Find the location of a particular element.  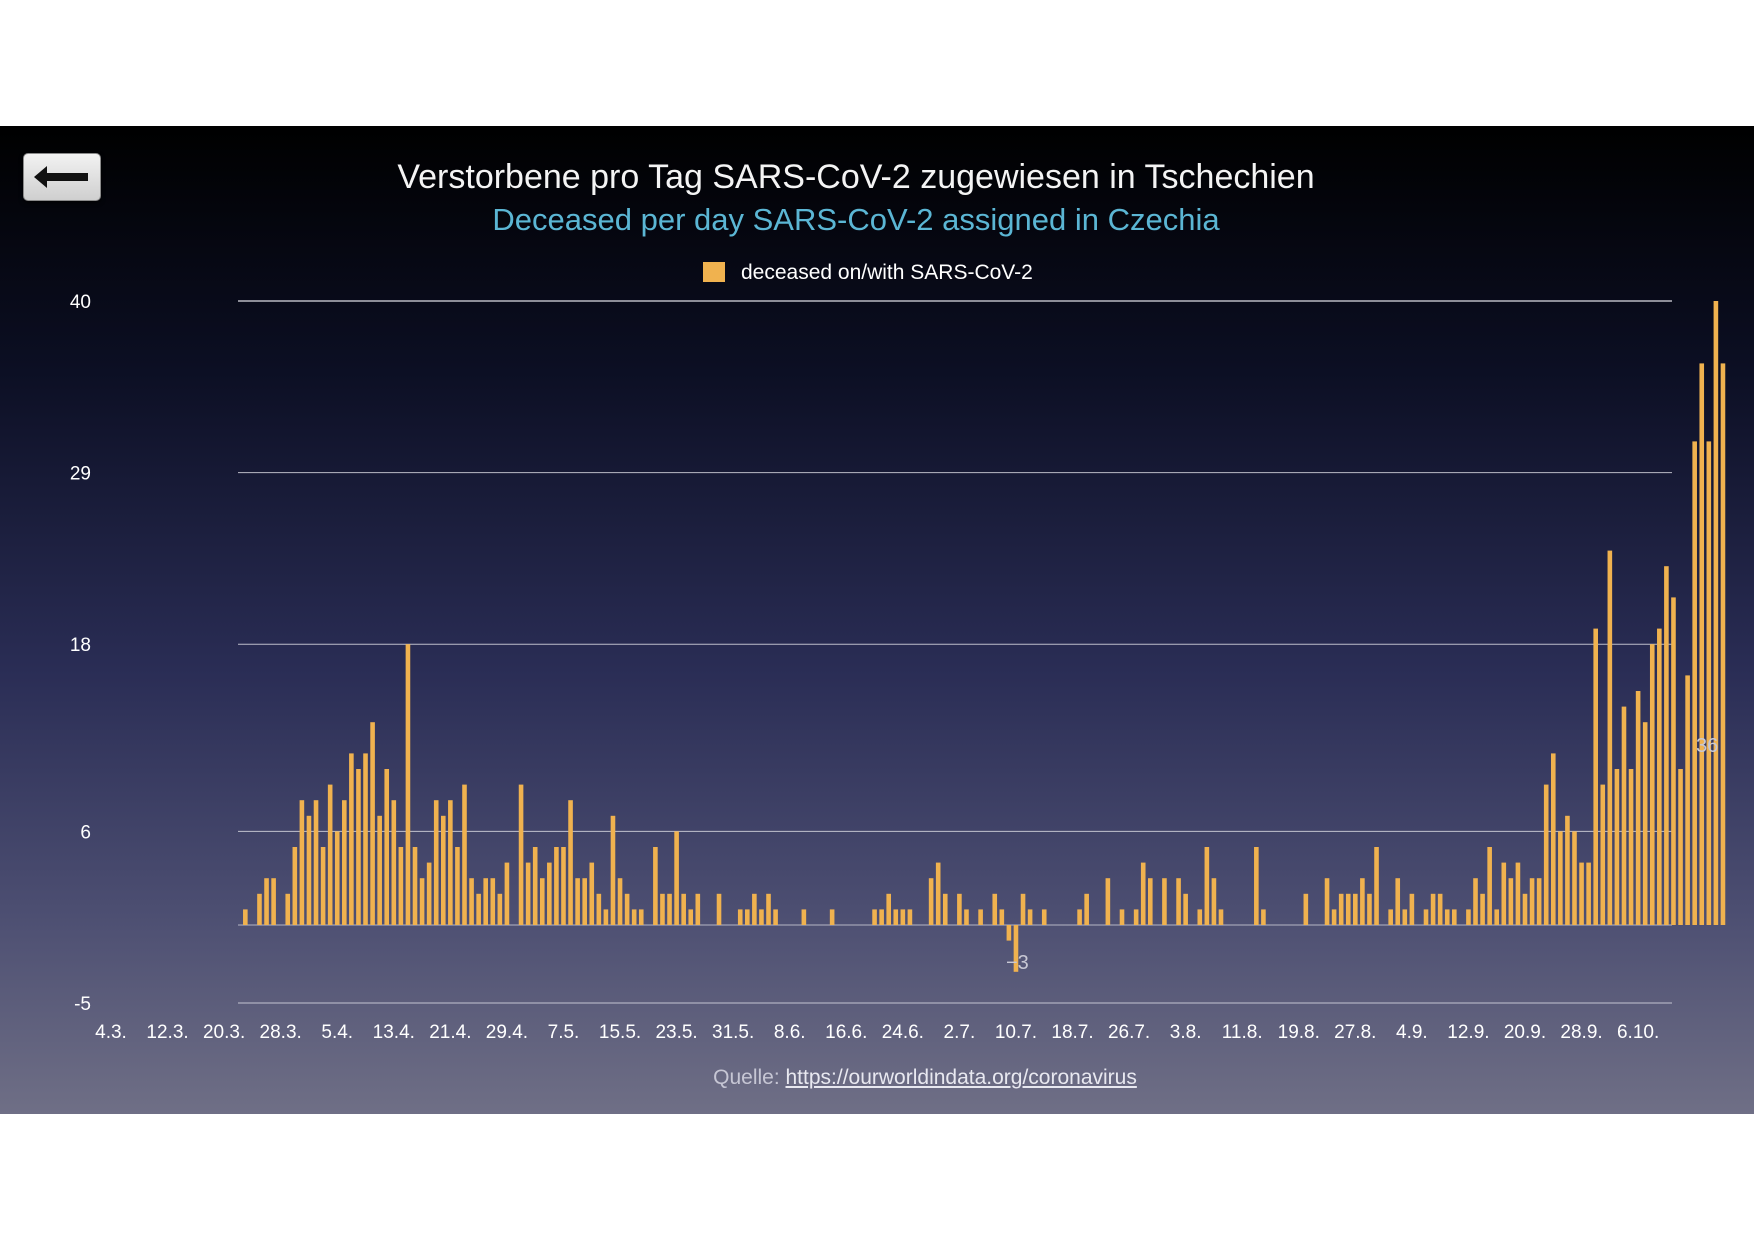

x-tick-label: 23.5. is located at coordinates (676, 1032).